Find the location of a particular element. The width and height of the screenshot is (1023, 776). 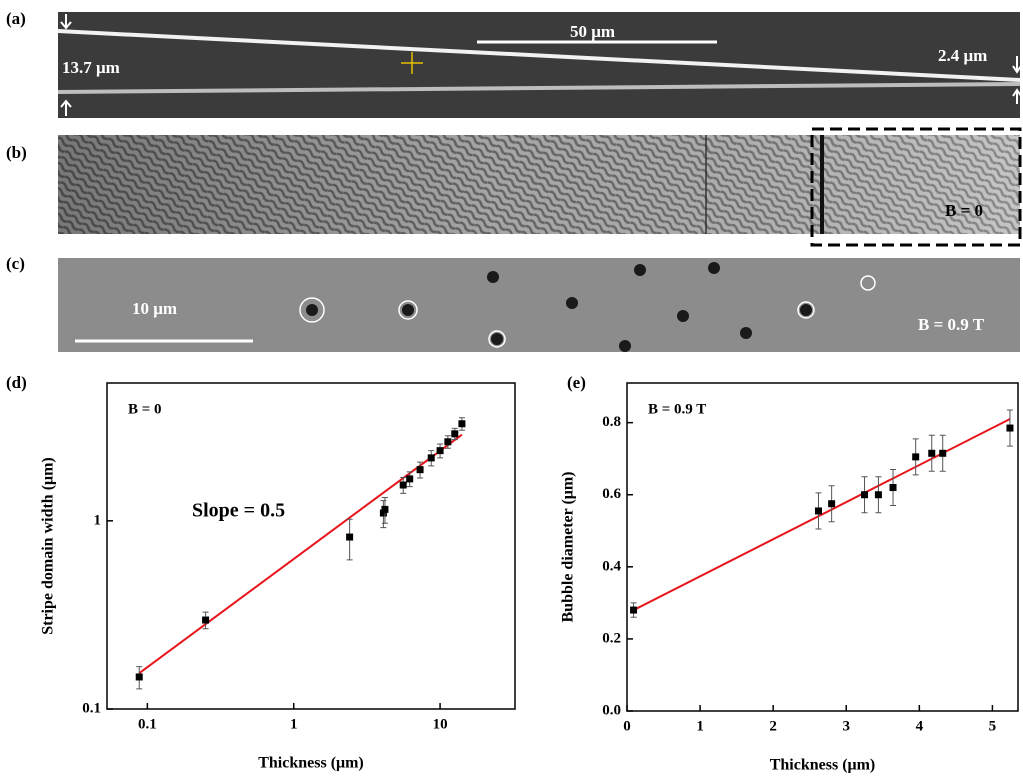

micrograph-a is located at coordinates (539, 65).